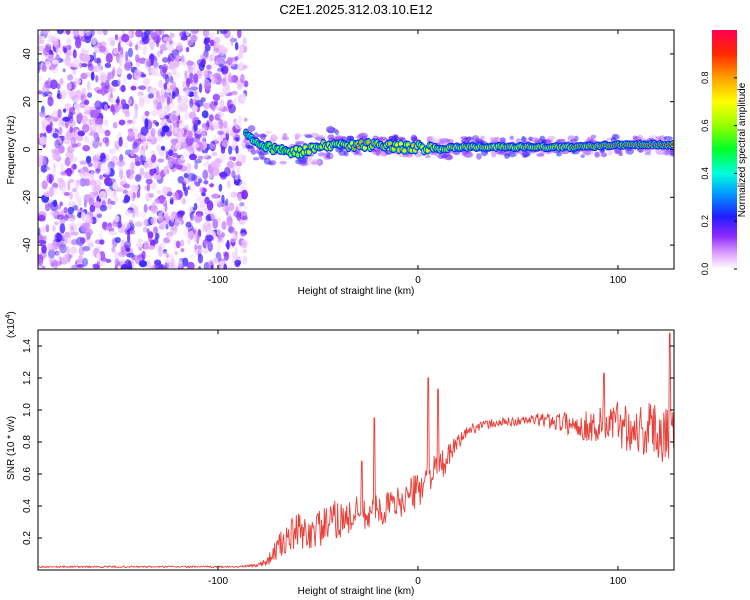 This screenshot has width=750, height=600. Describe the element at coordinates (11, 312) in the screenshot. I see `exponent-close: )` at that location.